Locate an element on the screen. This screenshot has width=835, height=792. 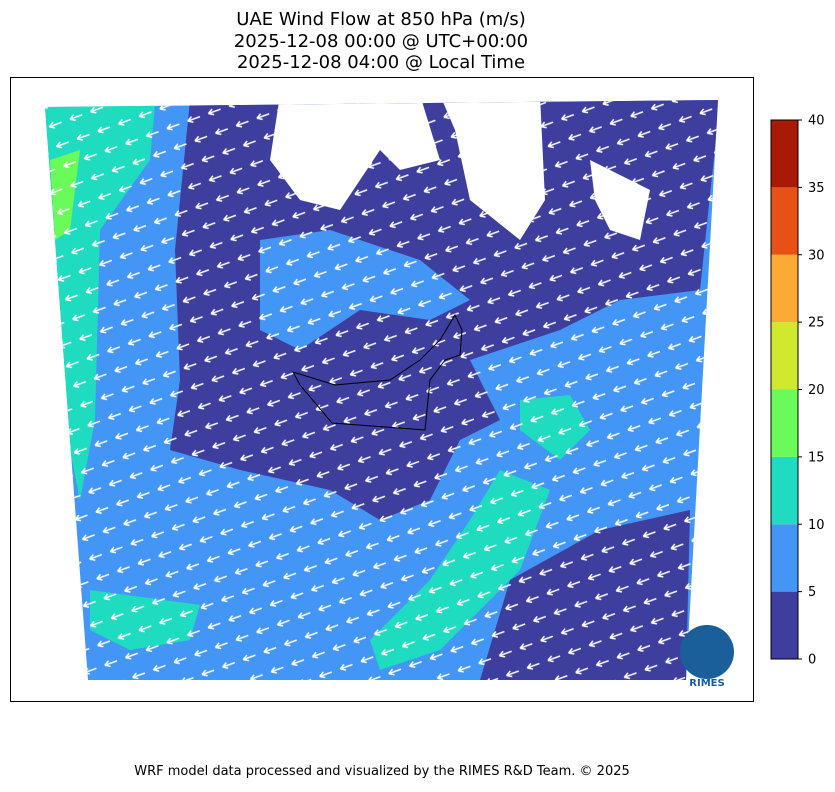
colorbar-tick-label: 10 is located at coordinates (816, 525).